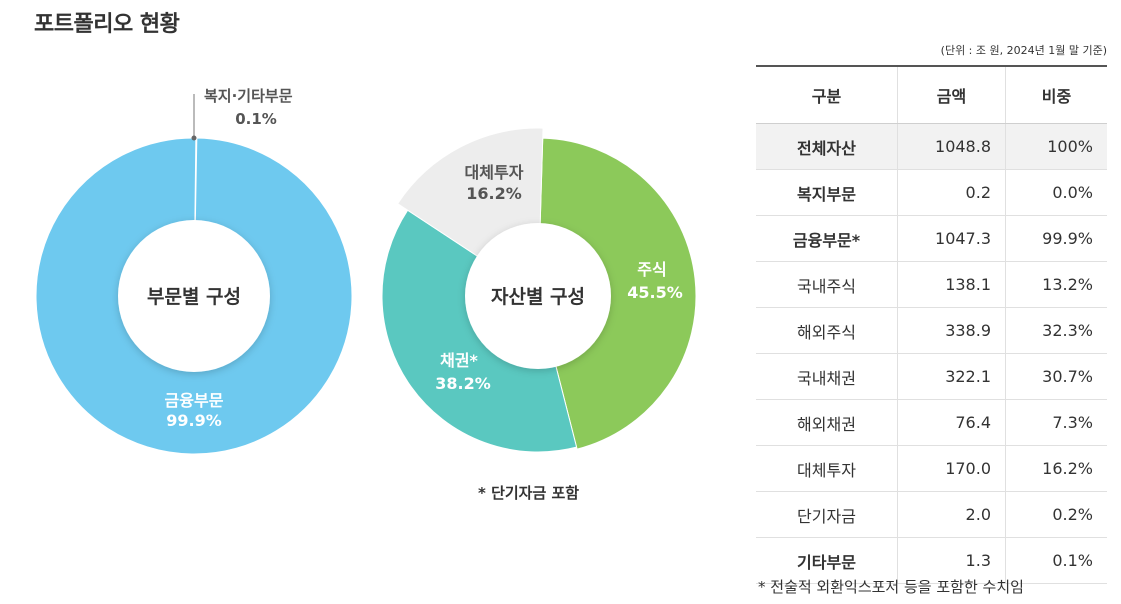 This screenshot has height=604, width=1121. I want to click on header-share: 비중, so click(1056, 94).